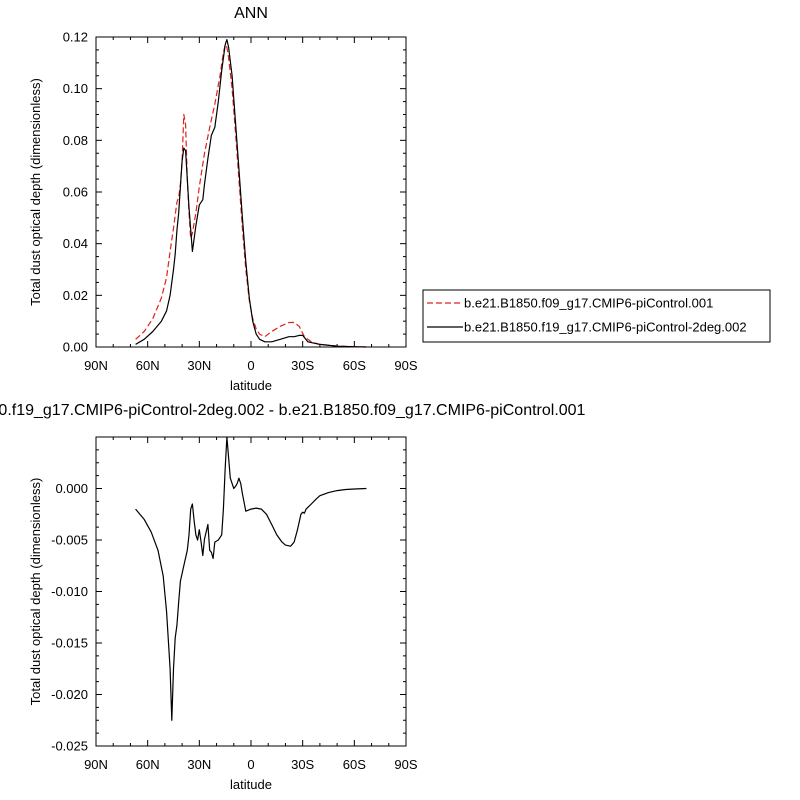 The image size is (800, 800). What do you see at coordinates (251, 13) in the screenshot?
I see `top-chart-title: ANN` at bounding box center [251, 13].